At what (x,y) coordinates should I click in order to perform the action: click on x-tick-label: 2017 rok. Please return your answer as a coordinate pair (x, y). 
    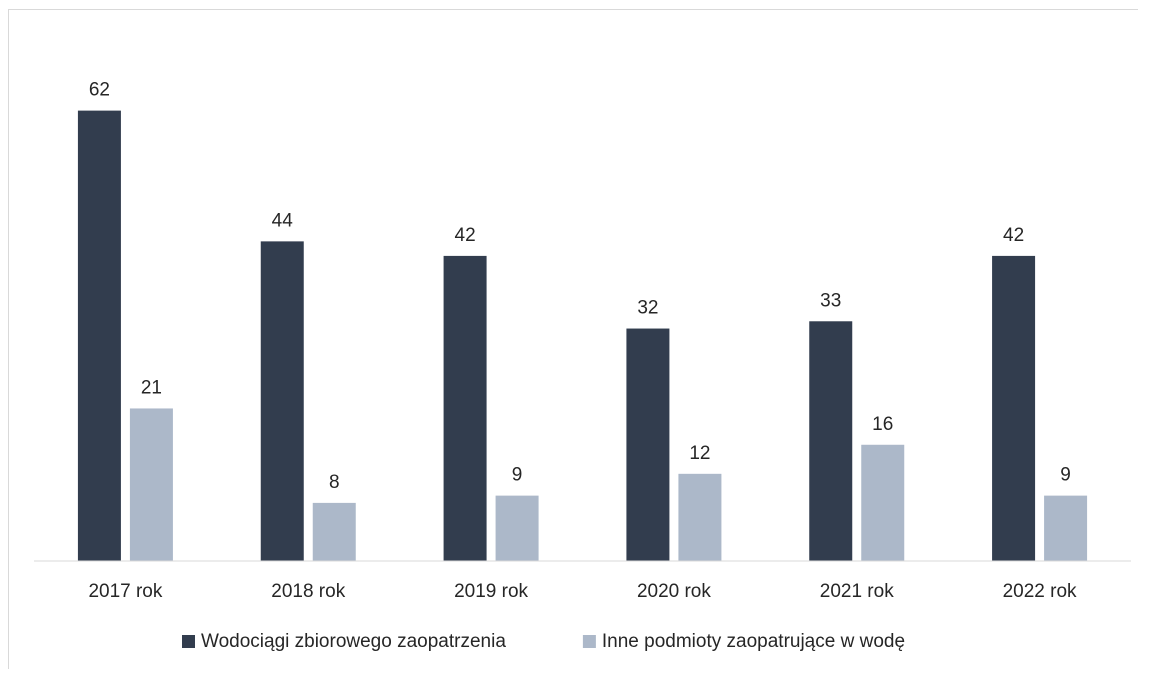
    Looking at the image, I should click on (125, 591).